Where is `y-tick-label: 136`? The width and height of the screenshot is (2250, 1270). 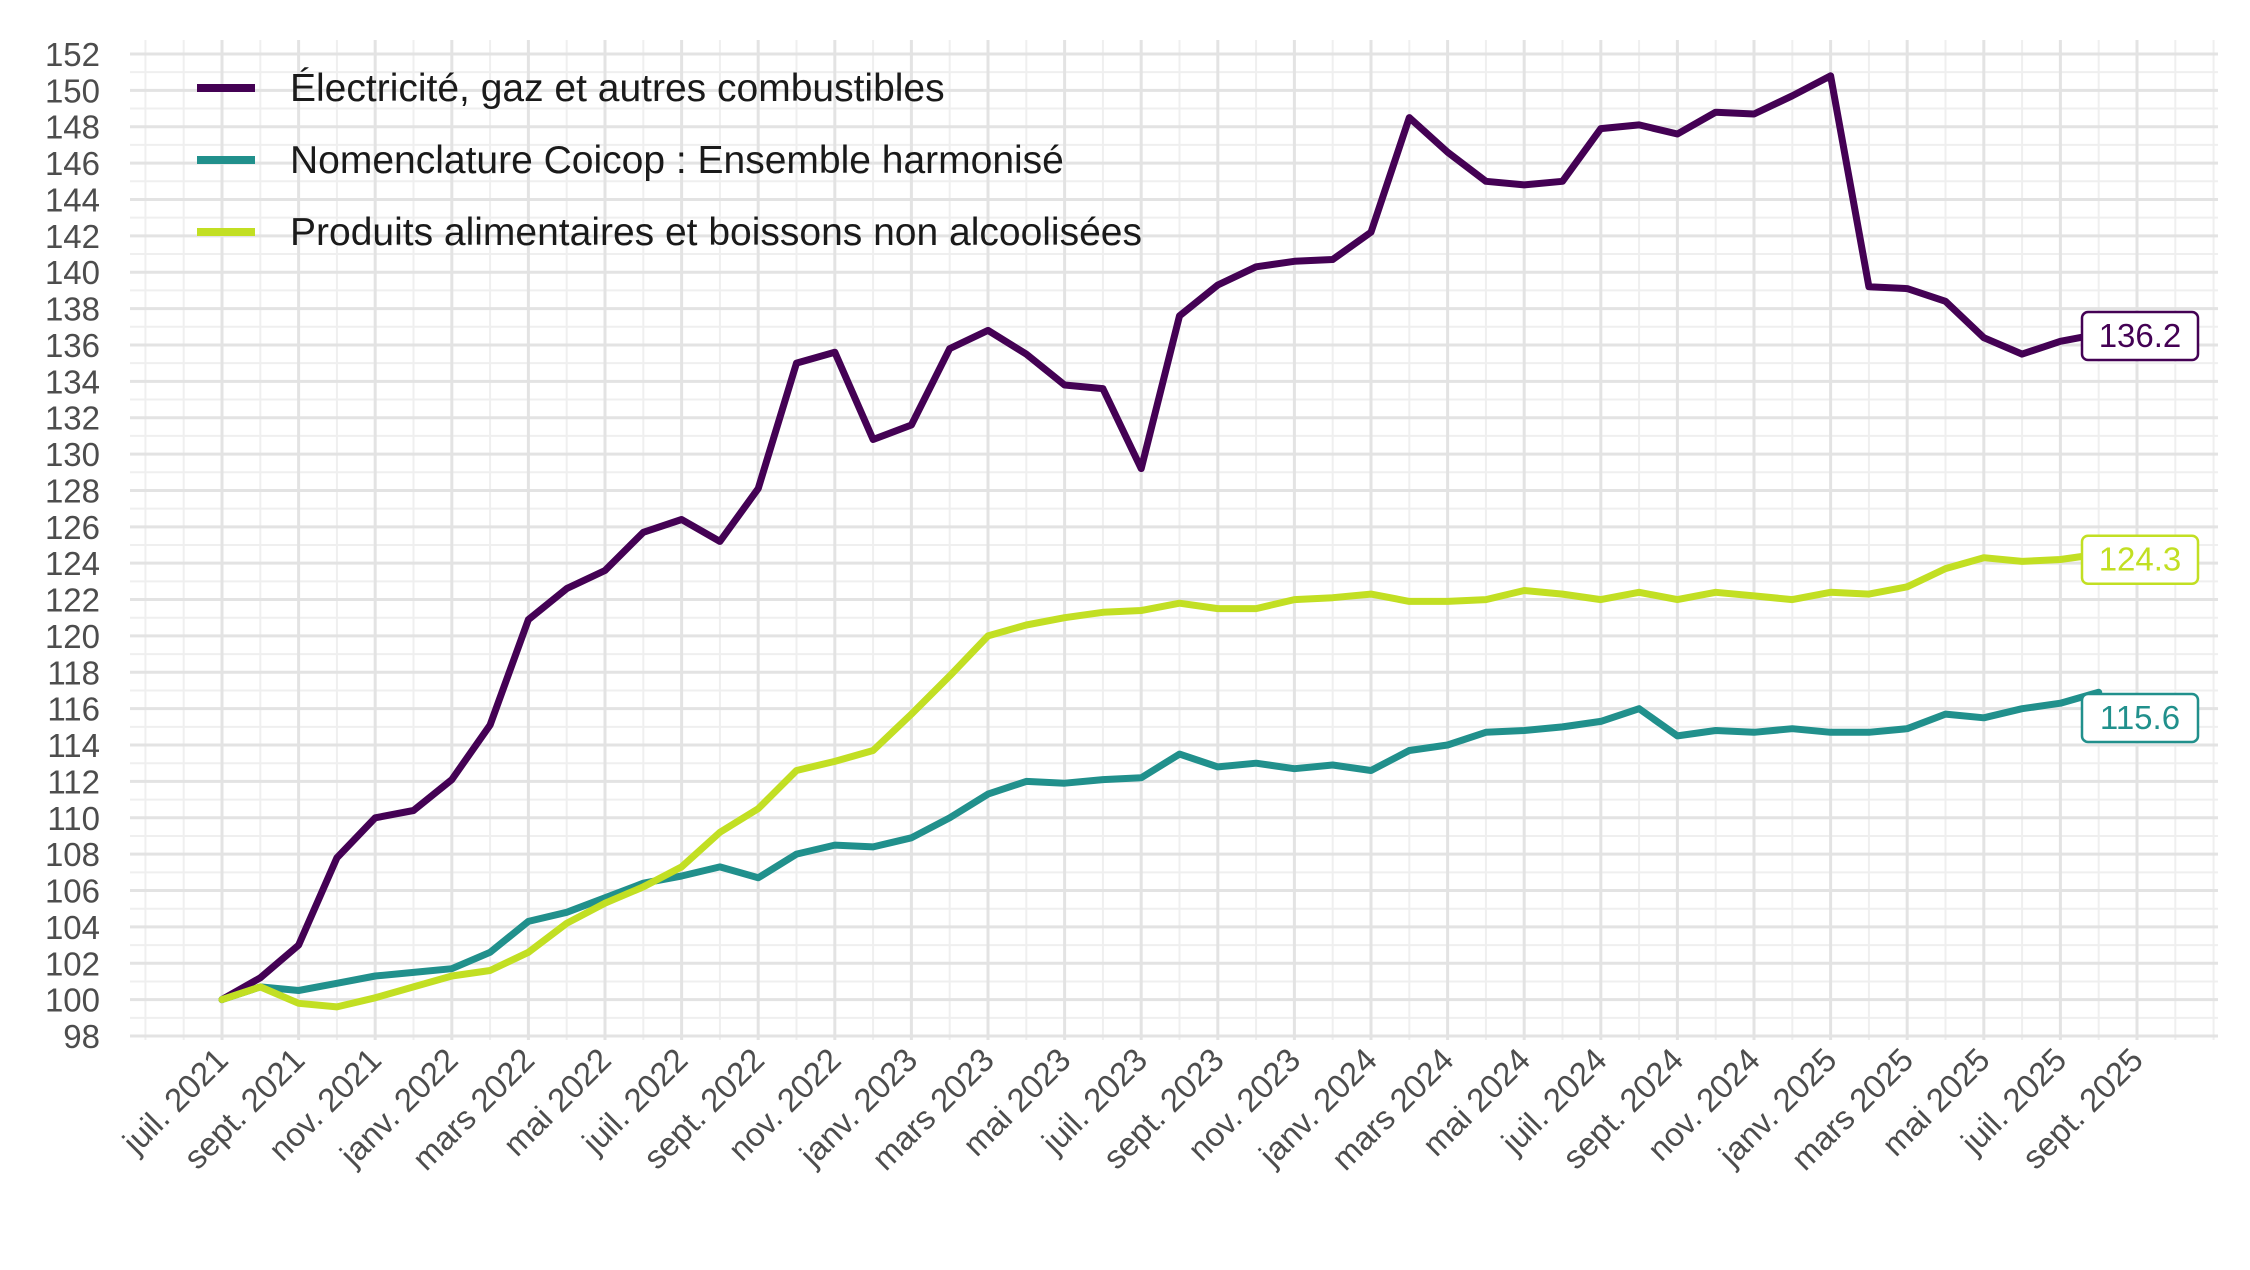
y-tick-label: 136 is located at coordinates (72, 345).